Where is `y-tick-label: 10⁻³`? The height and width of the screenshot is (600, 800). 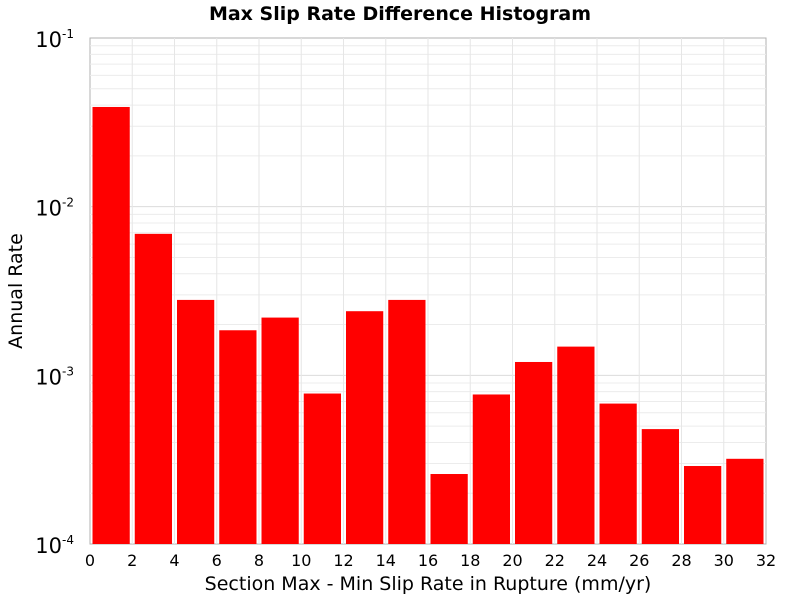 y-tick-label: 10⁻³ is located at coordinates (54, 376).